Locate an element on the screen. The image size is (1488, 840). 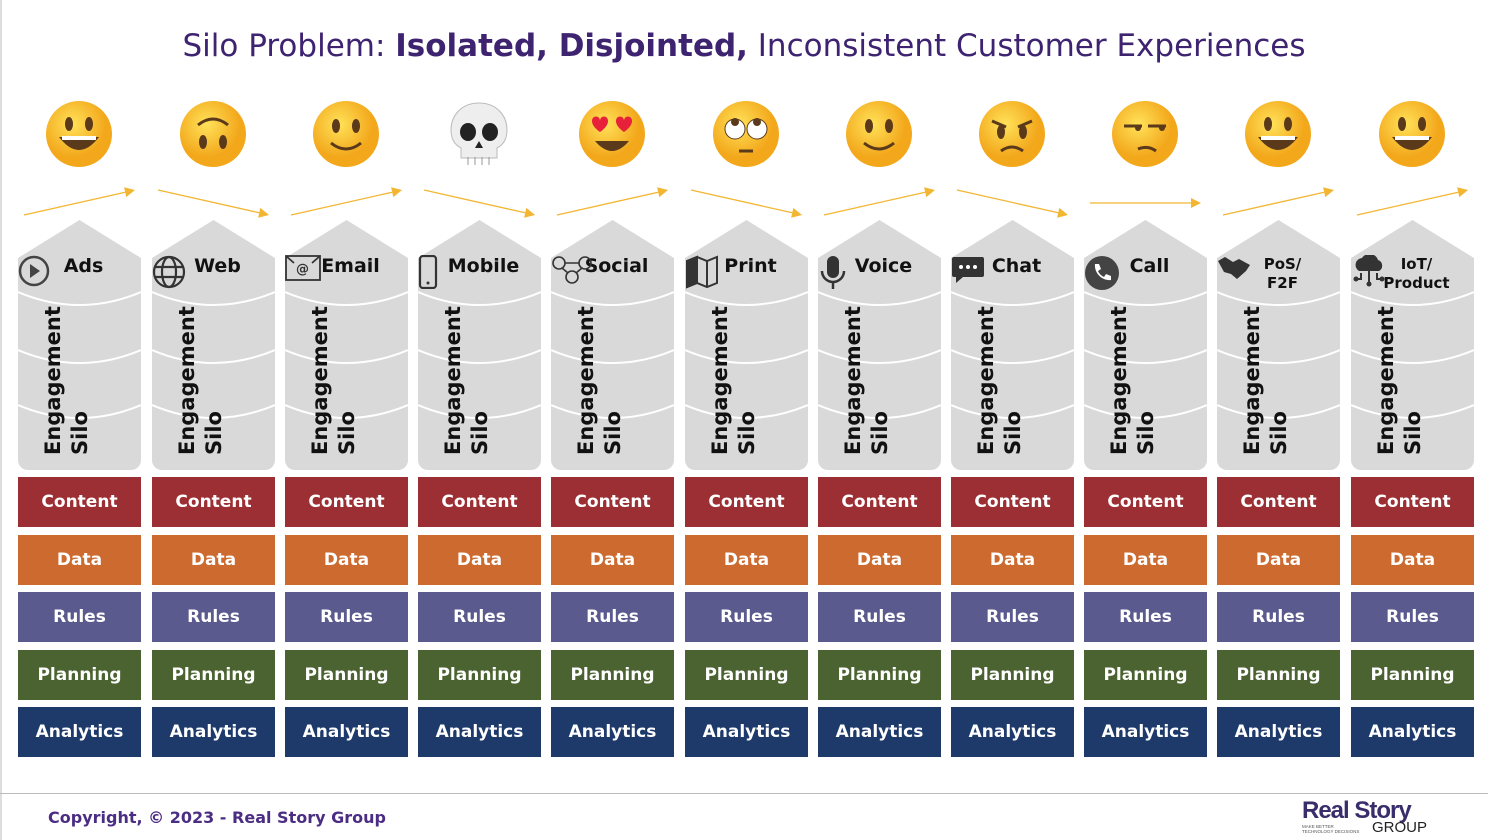
channel-header: Social is located at coordinates (612, 269).